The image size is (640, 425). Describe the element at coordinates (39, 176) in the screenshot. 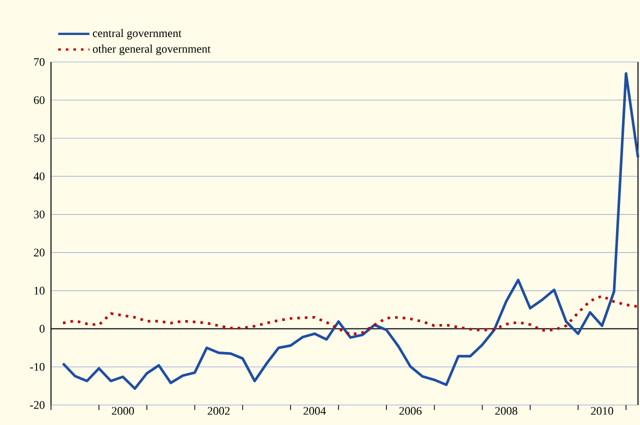

I see `y-tick-label: 40` at that location.